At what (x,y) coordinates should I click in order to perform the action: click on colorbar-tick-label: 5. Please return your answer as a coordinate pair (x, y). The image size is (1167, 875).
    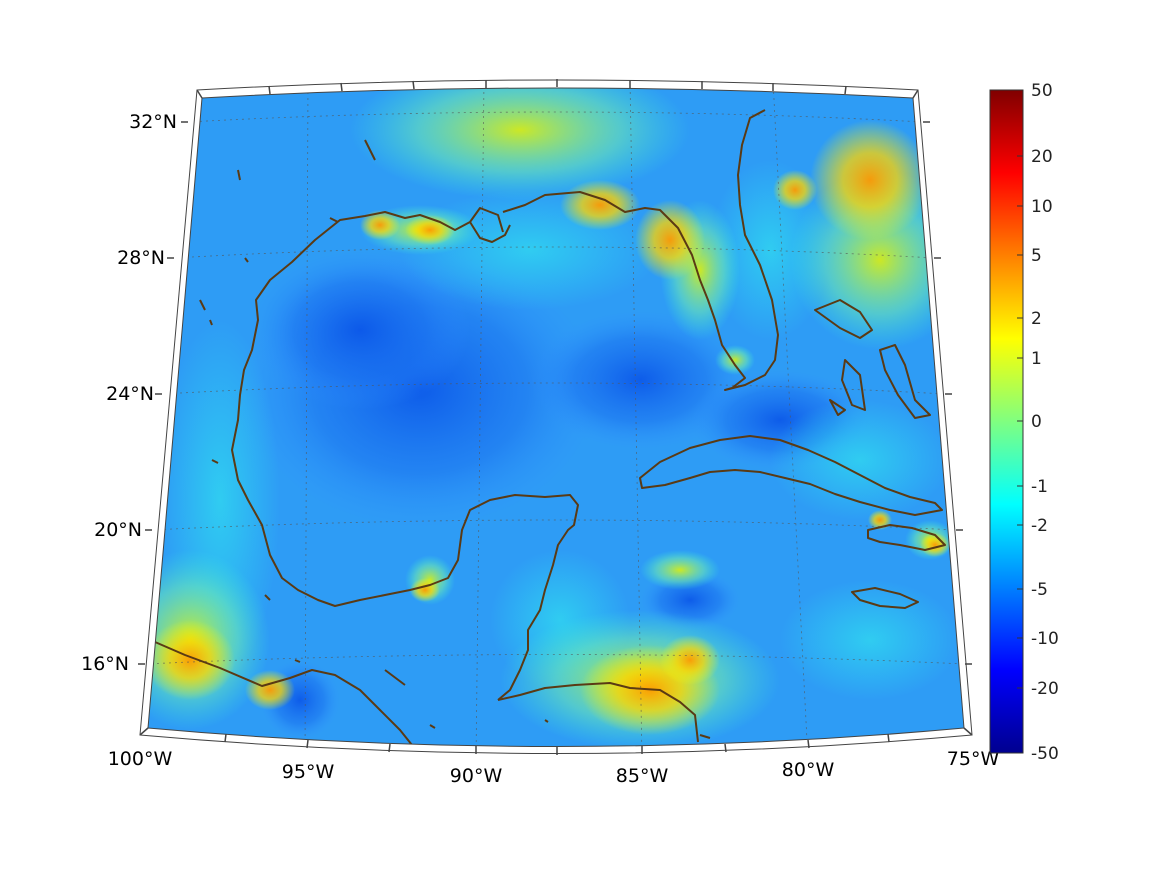
    Looking at the image, I should click on (1036, 256).